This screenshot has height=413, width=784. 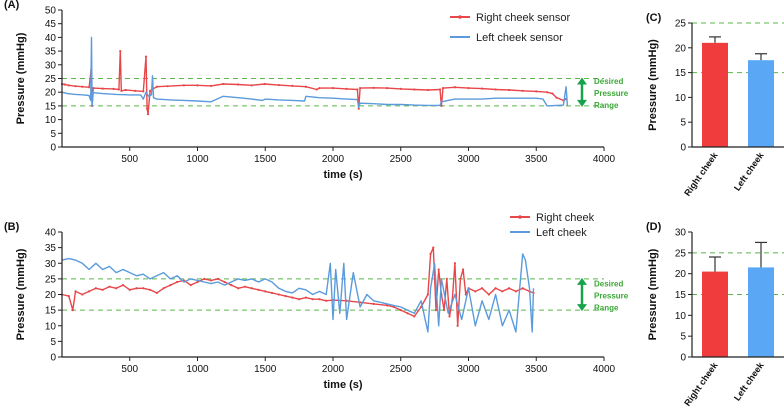 What do you see at coordinates (51, 65) in the screenshot?
I see `y-tick-label: 30` at bounding box center [51, 65].